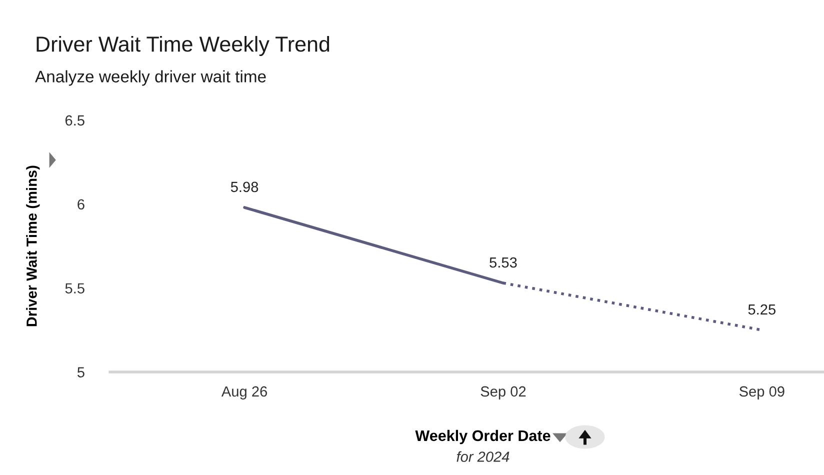 The width and height of the screenshot is (824, 475). What do you see at coordinates (244, 187) in the screenshot?
I see `data-label: 5.98` at bounding box center [244, 187].